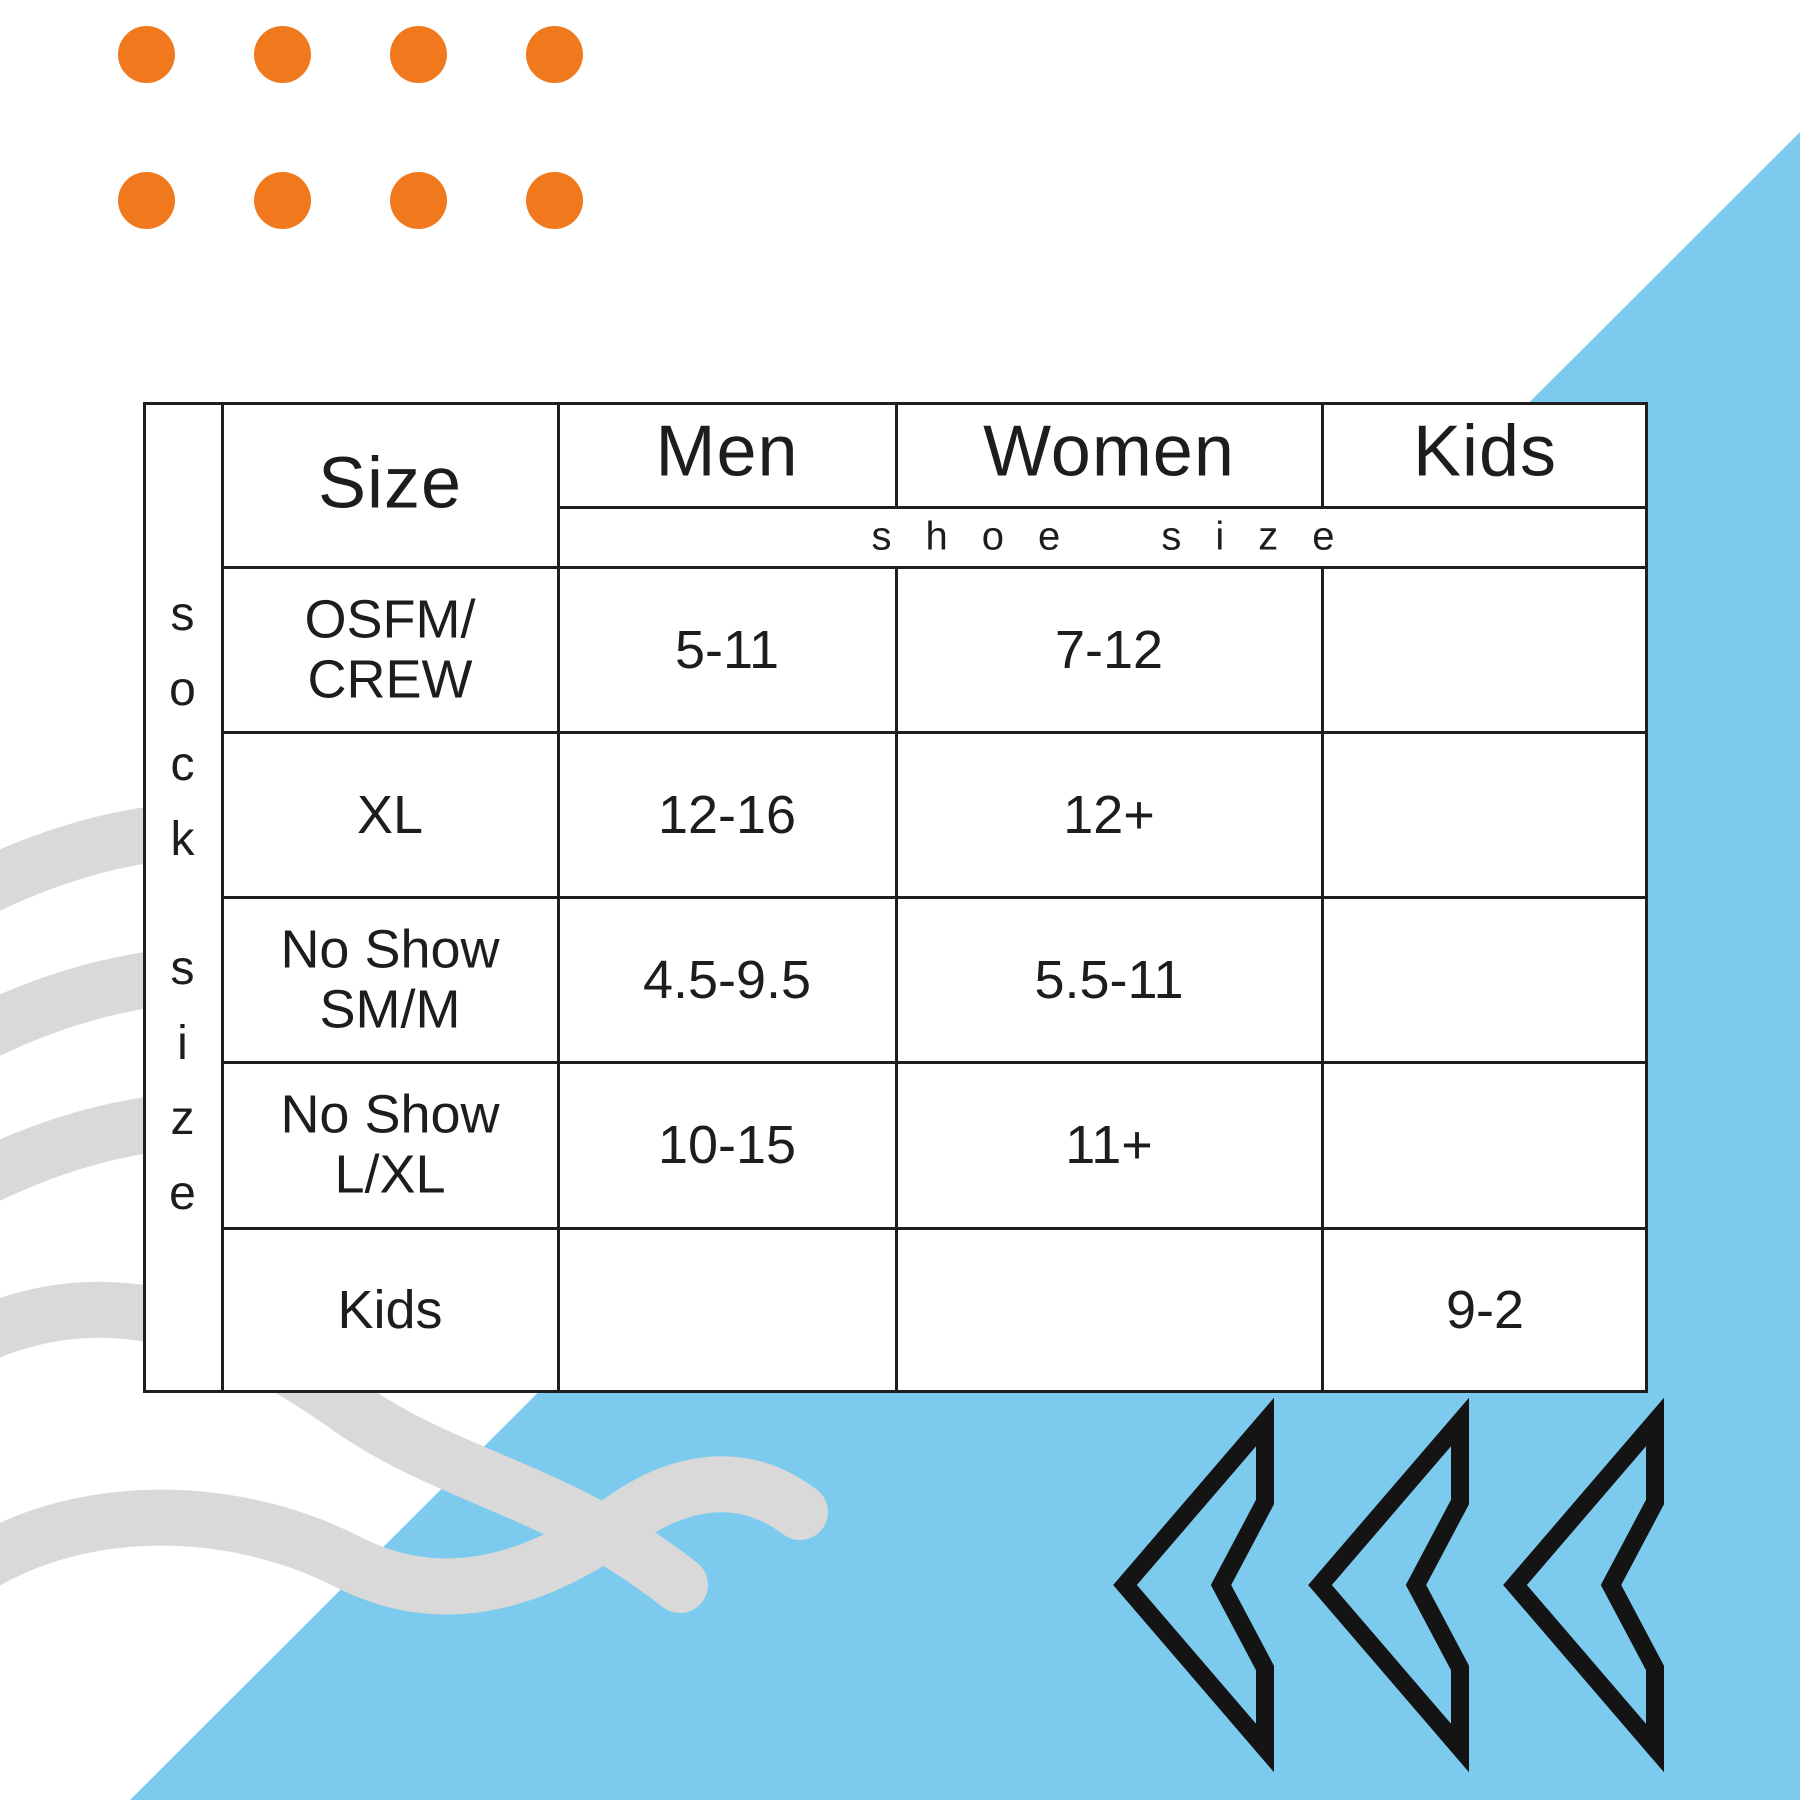 The width and height of the screenshot is (1800, 1800). I want to click on row-axis-label: sock size, so click(182, 915).